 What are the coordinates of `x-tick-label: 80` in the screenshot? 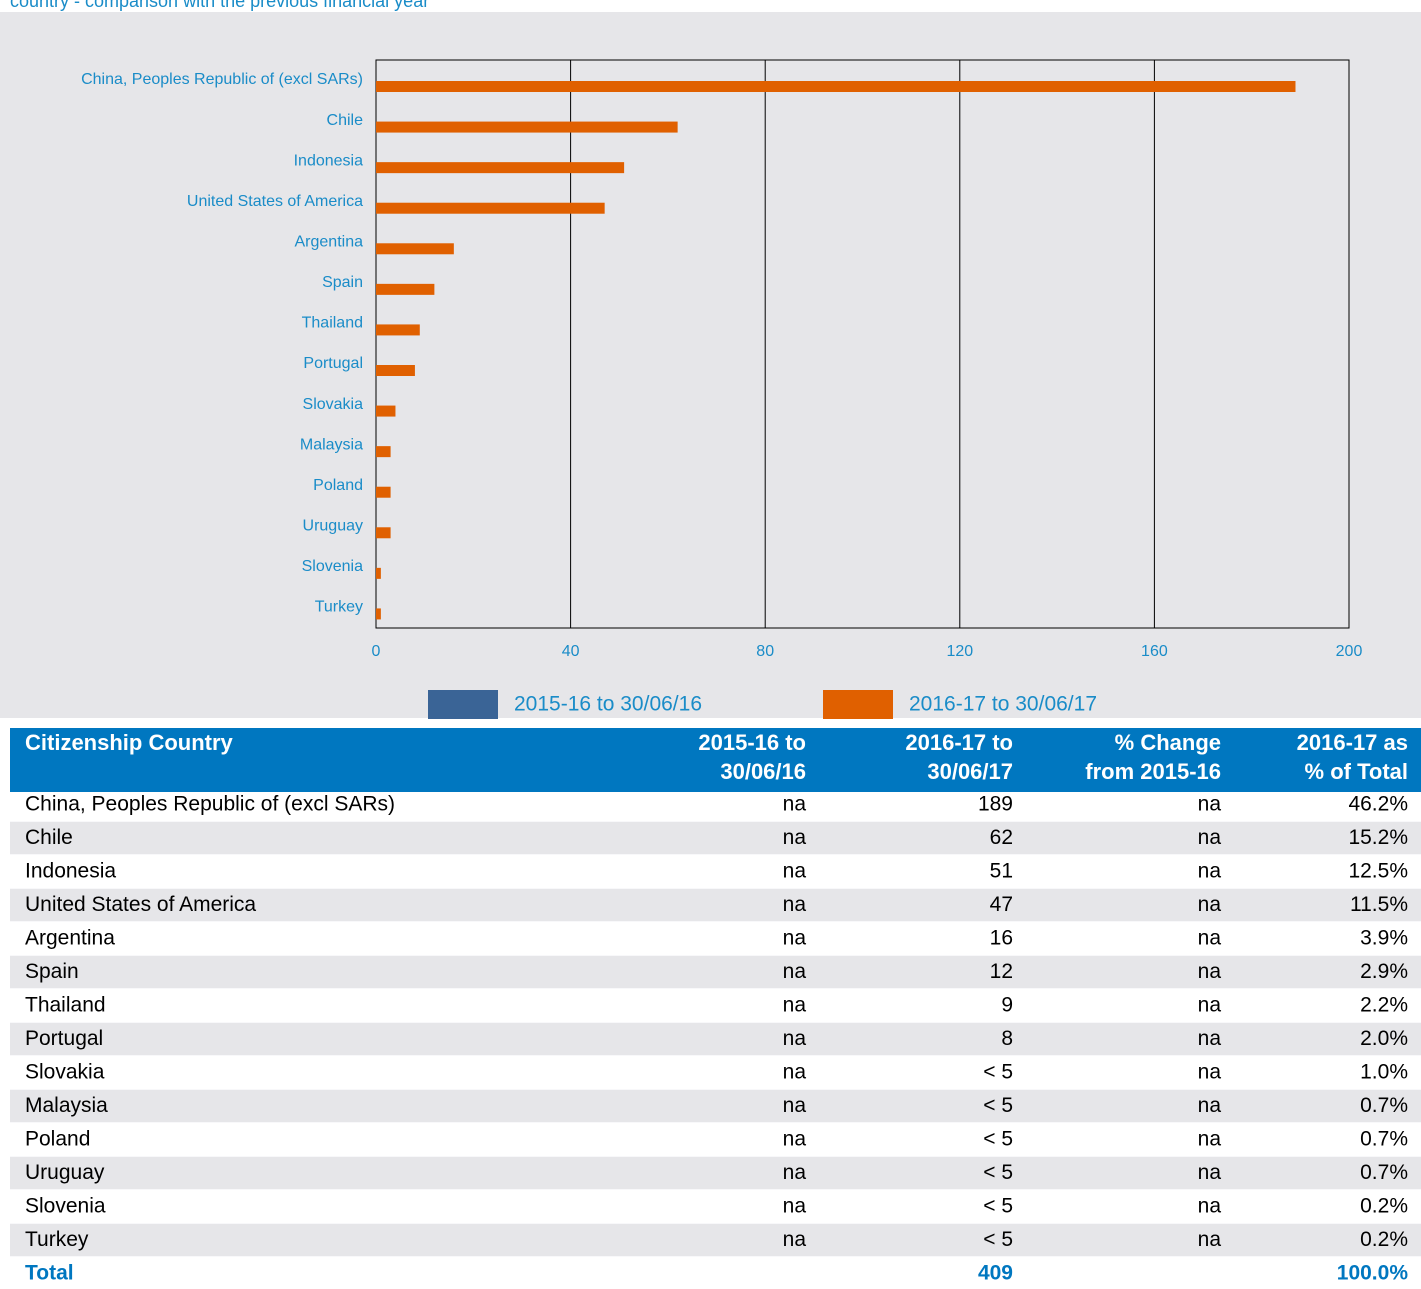 It's located at (765, 651).